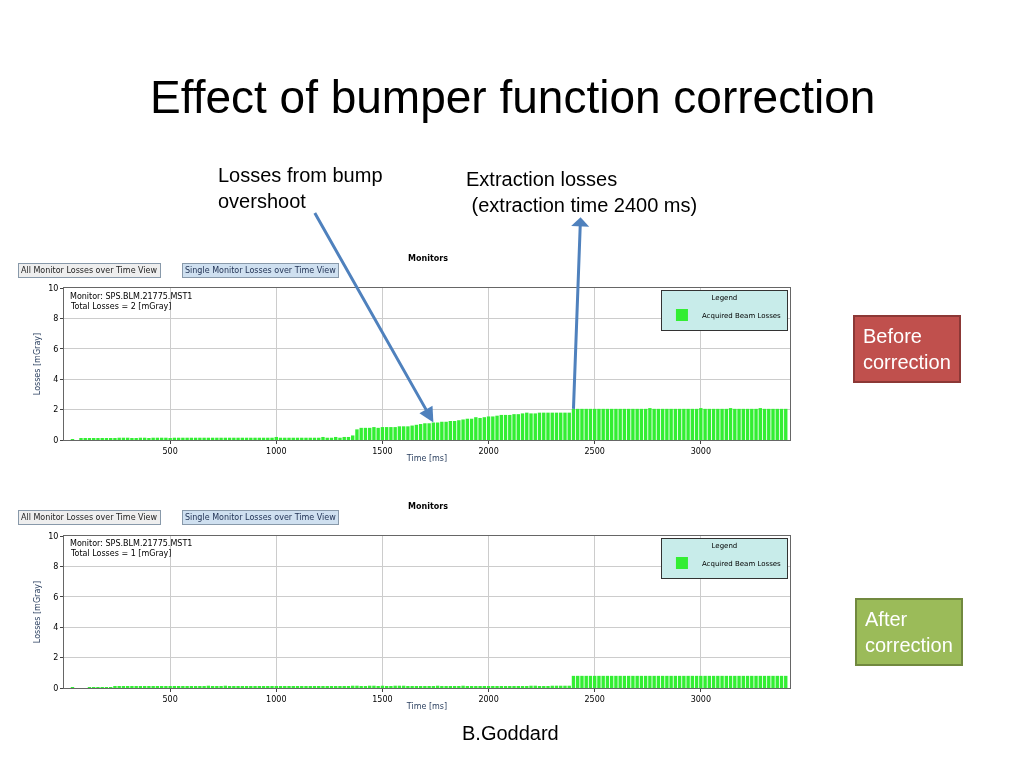 The image size is (1024, 768). What do you see at coordinates (909, 632) in the screenshot?
I see `text: After correction` at bounding box center [909, 632].